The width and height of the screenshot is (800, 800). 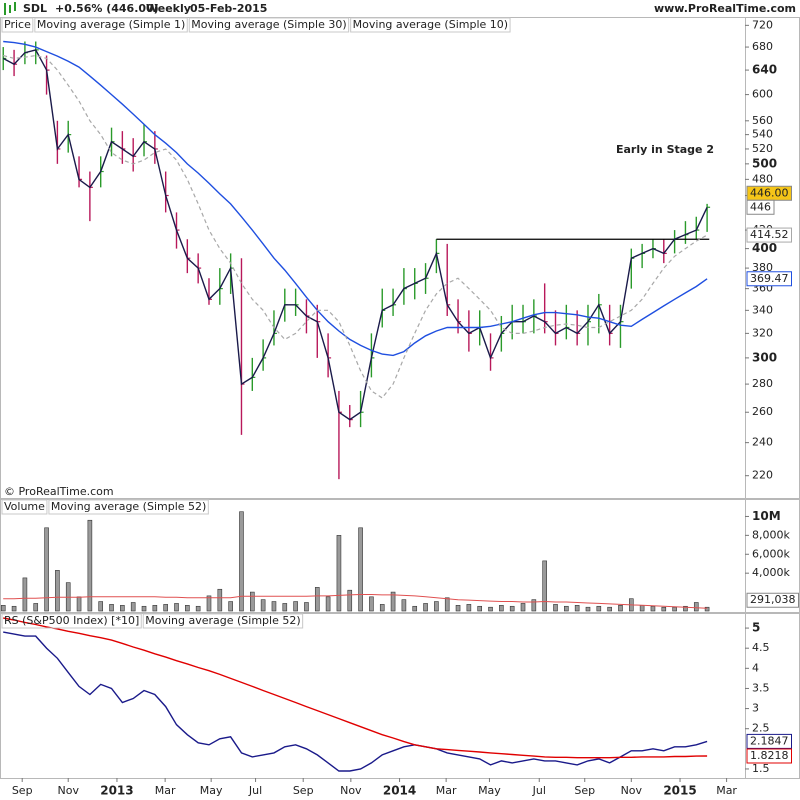 What do you see at coordinates (725, 8) in the screenshot?
I see `site: www.ProRealTime.com` at bounding box center [725, 8].